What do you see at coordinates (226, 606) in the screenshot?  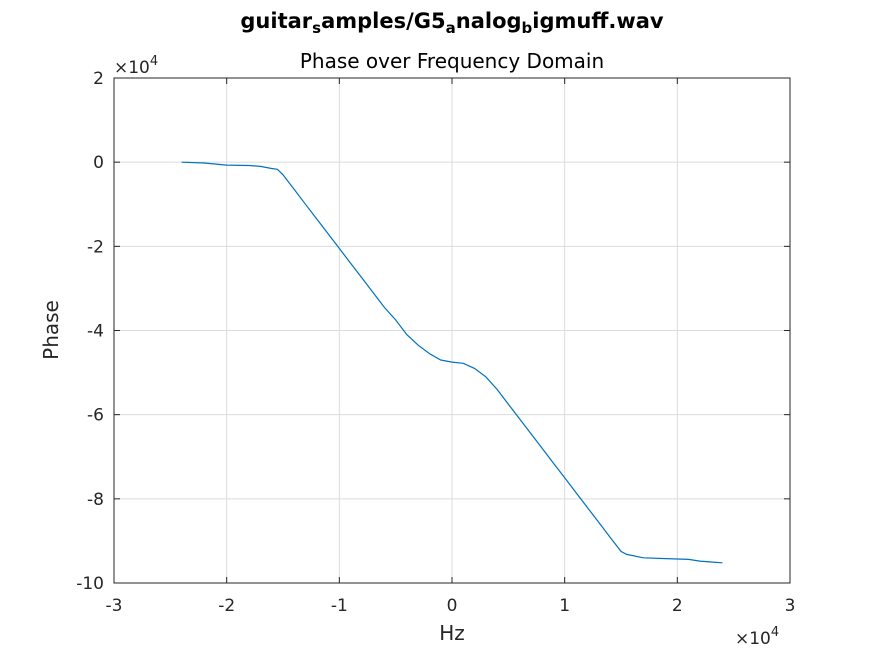 I see `x-tick-label: -2` at bounding box center [226, 606].